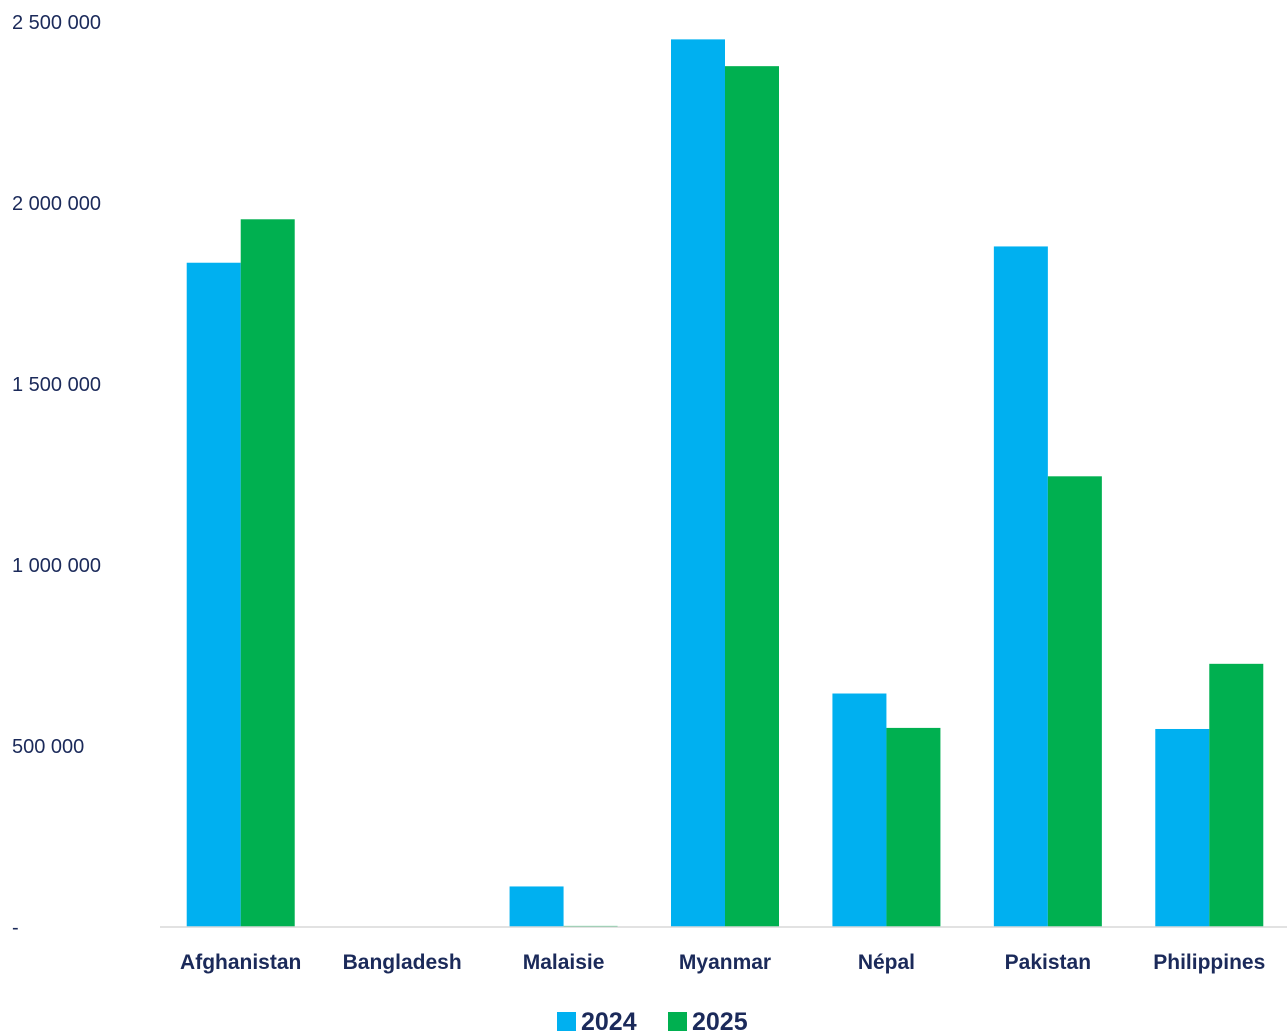  What do you see at coordinates (652, 1019) in the screenshot?
I see `legend: 2024 2025` at bounding box center [652, 1019].